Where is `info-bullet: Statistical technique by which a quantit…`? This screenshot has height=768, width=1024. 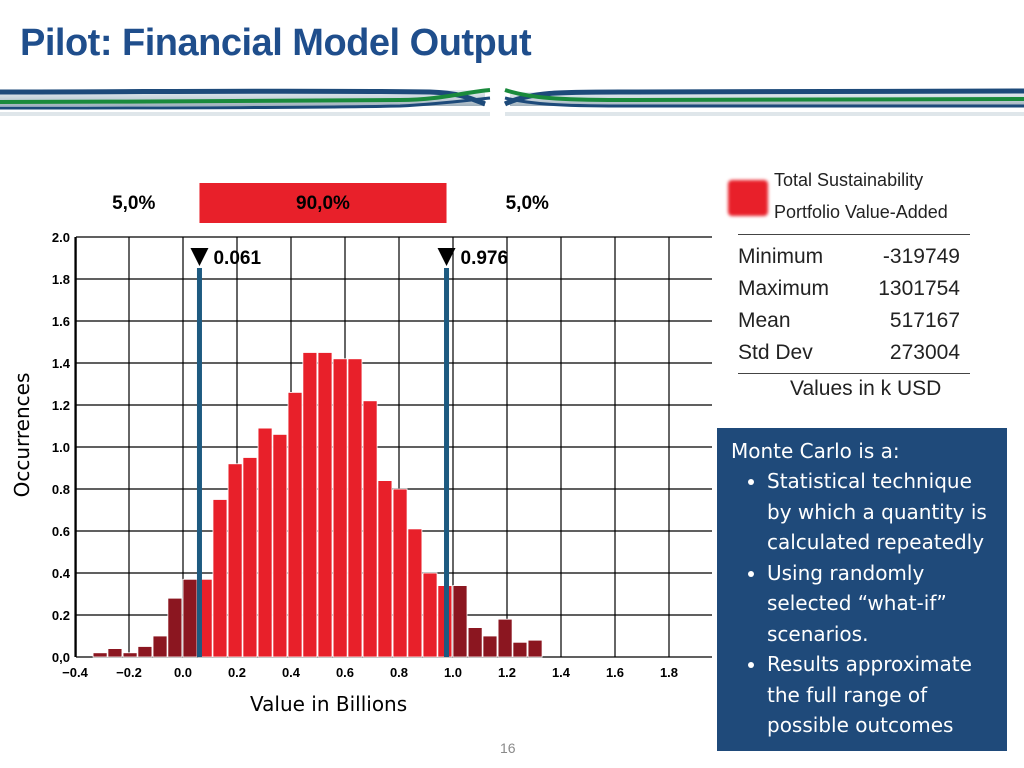
info-bullet: Statistical technique by which a quantit… is located at coordinates (882, 512).